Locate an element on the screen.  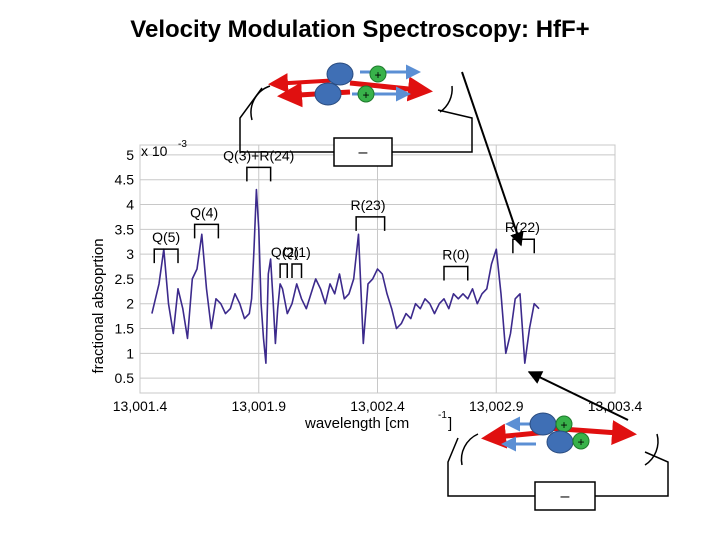
y-multiplier-label: x 10 is located at coordinates (154, 151).